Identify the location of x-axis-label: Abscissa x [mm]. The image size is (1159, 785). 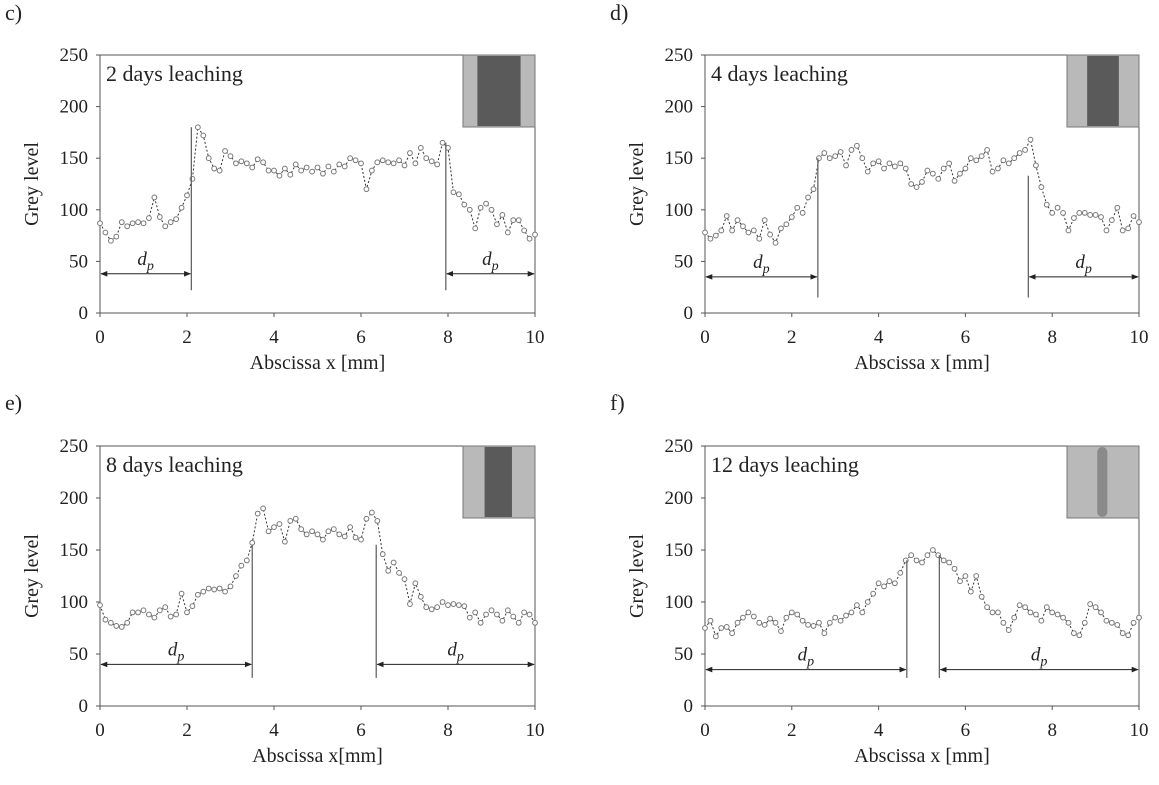
(922, 363).